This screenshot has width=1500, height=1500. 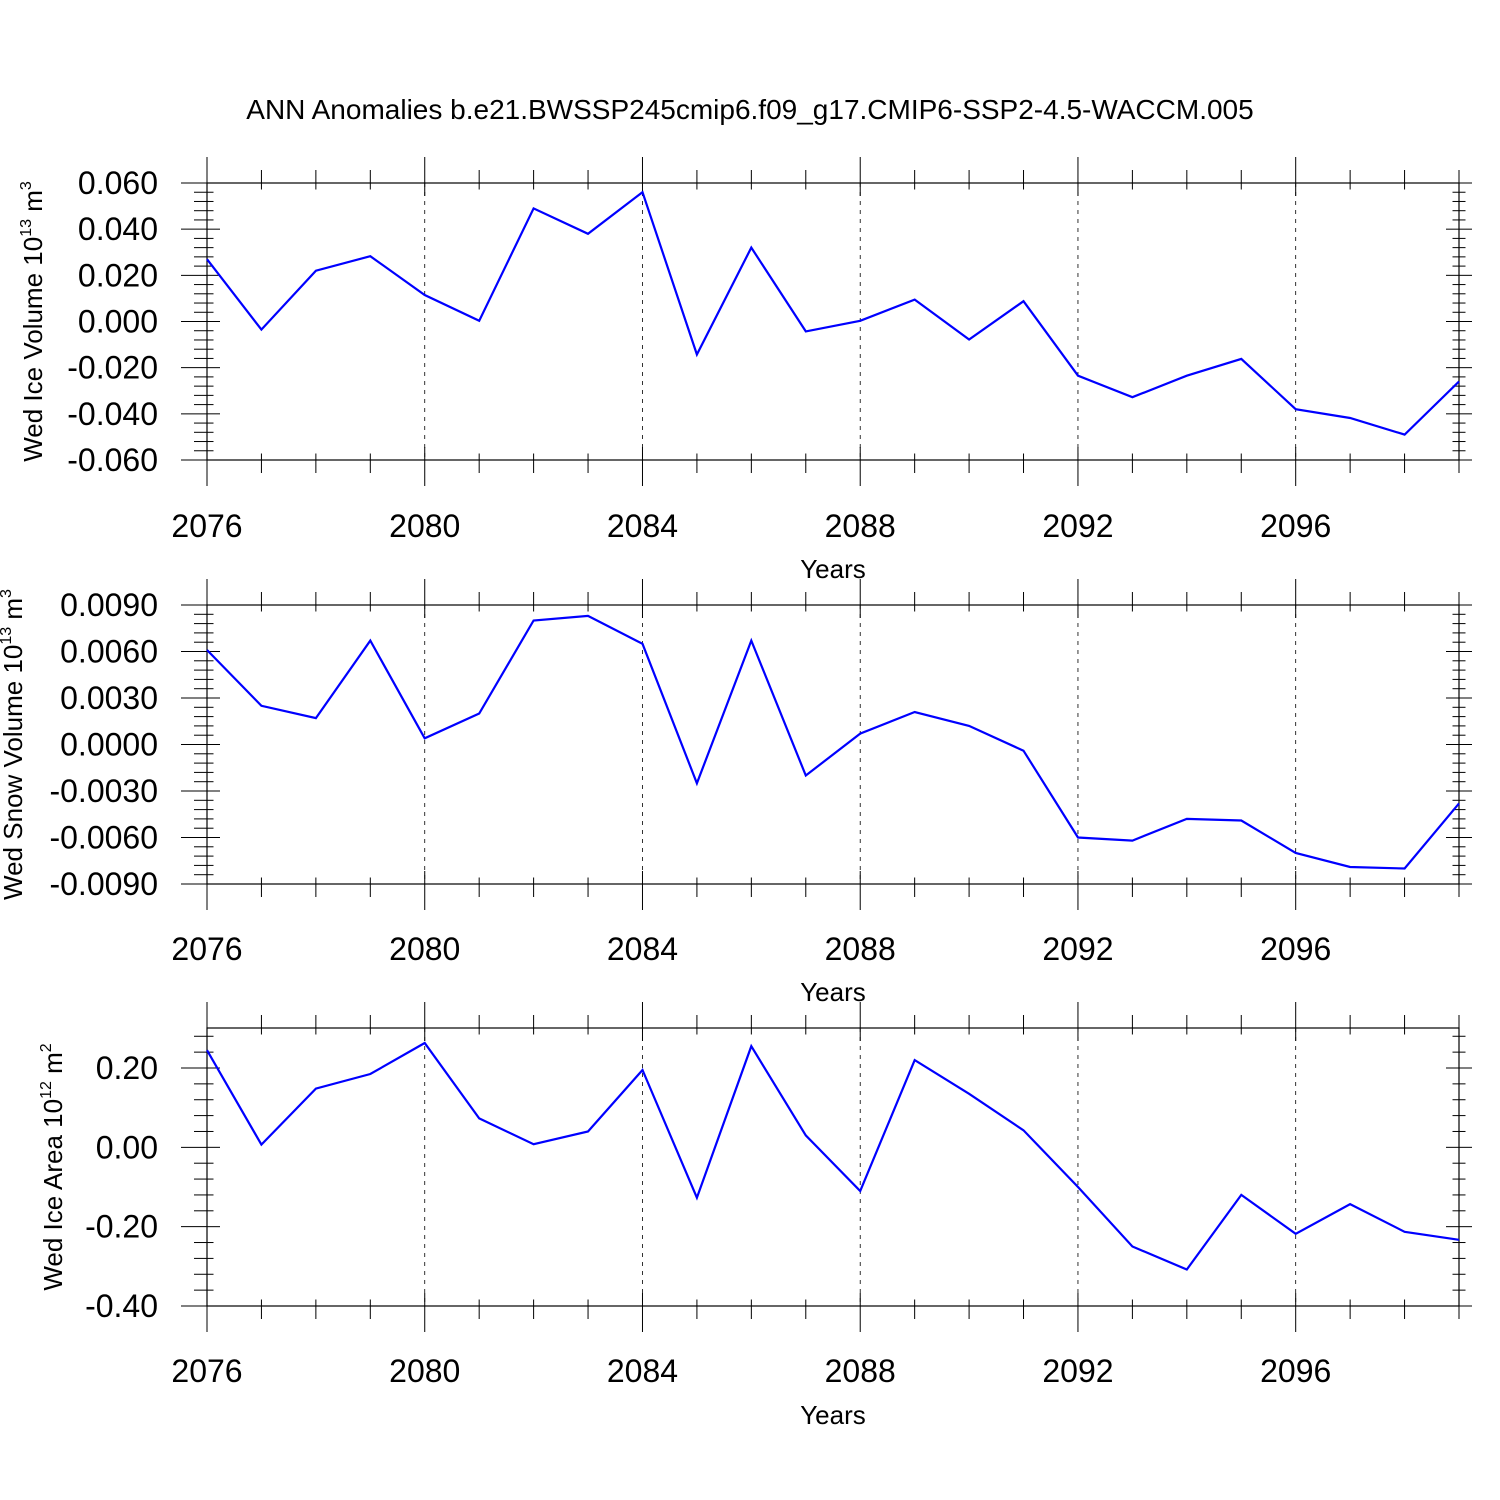 What do you see at coordinates (109, 605) in the screenshot?
I see `y-tick-label: 0.0090` at bounding box center [109, 605].